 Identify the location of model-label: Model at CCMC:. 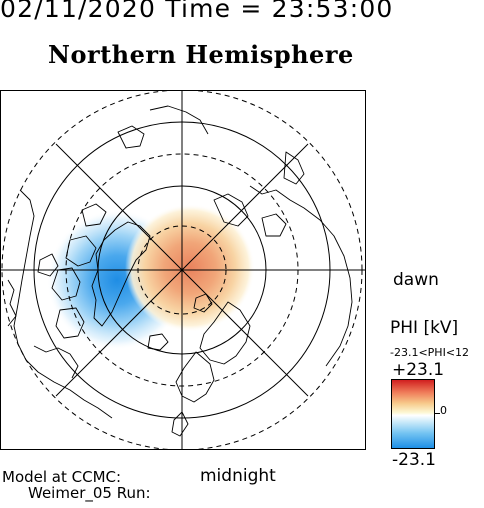
(62, 477).